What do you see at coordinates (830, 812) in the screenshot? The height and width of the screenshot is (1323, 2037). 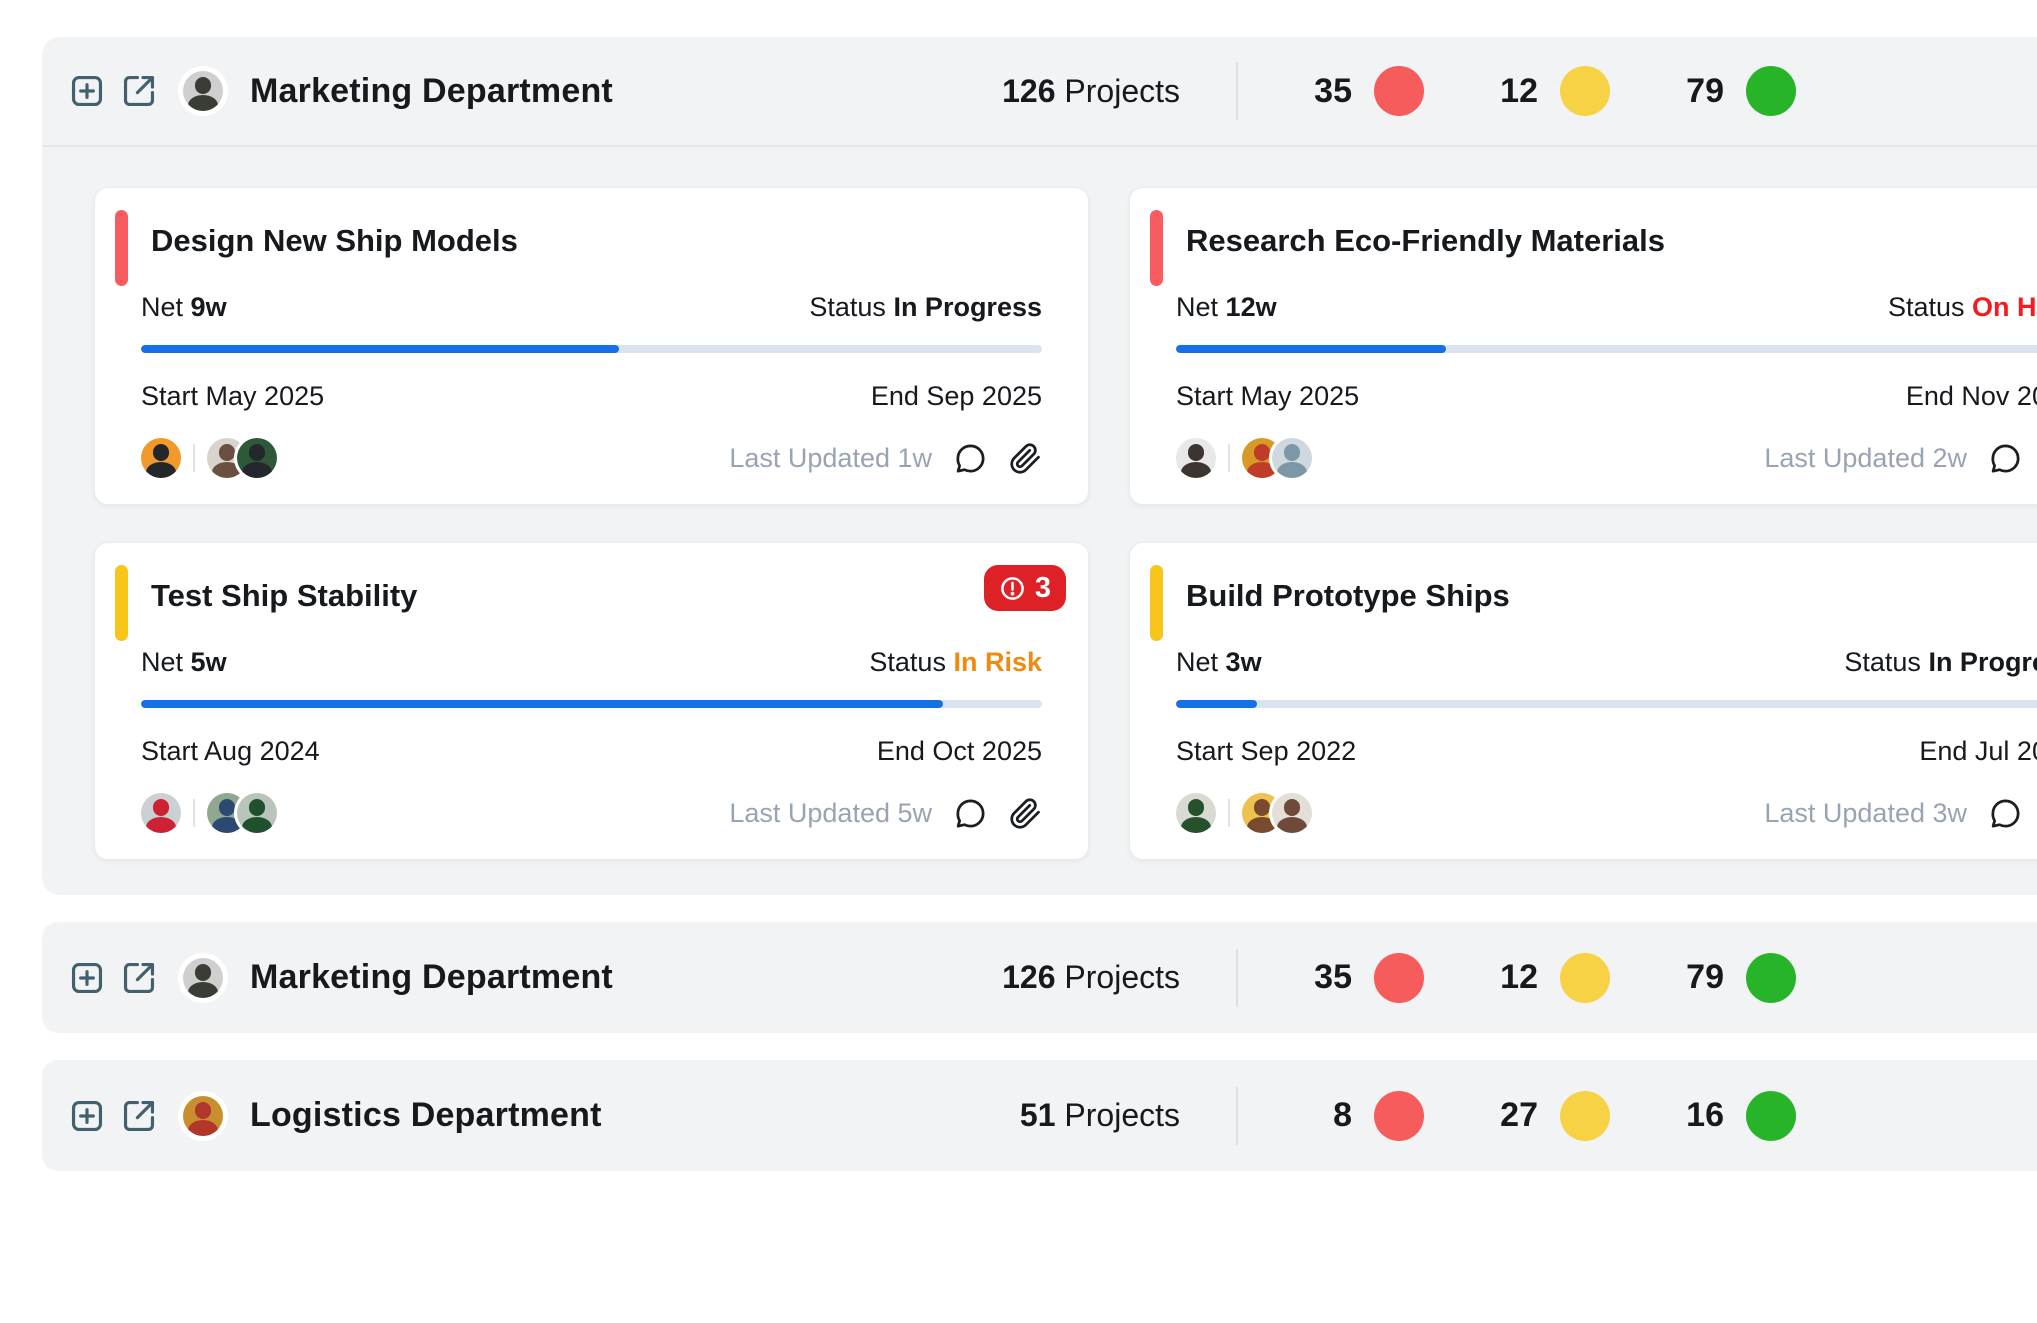 I see `last-updated: Last Updated 5w` at bounding box center [830, 812].